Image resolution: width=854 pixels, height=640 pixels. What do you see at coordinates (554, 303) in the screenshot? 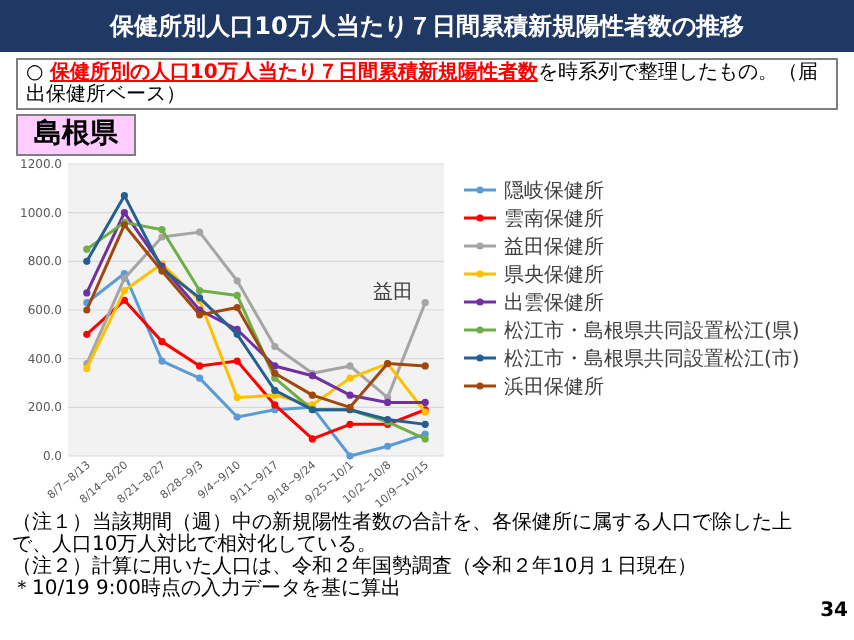
I see `legend-label: 出雲保健所` at bounding box center [554, 303].